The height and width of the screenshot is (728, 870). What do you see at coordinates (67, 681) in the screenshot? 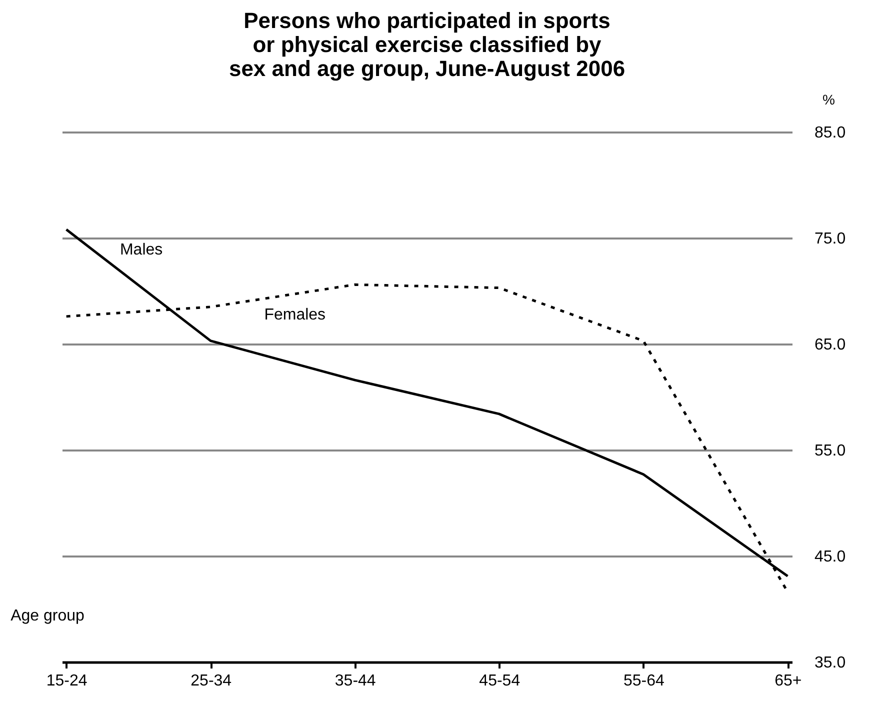
I see `x-tick-label: 15-24` at bounding box center [67, 681].